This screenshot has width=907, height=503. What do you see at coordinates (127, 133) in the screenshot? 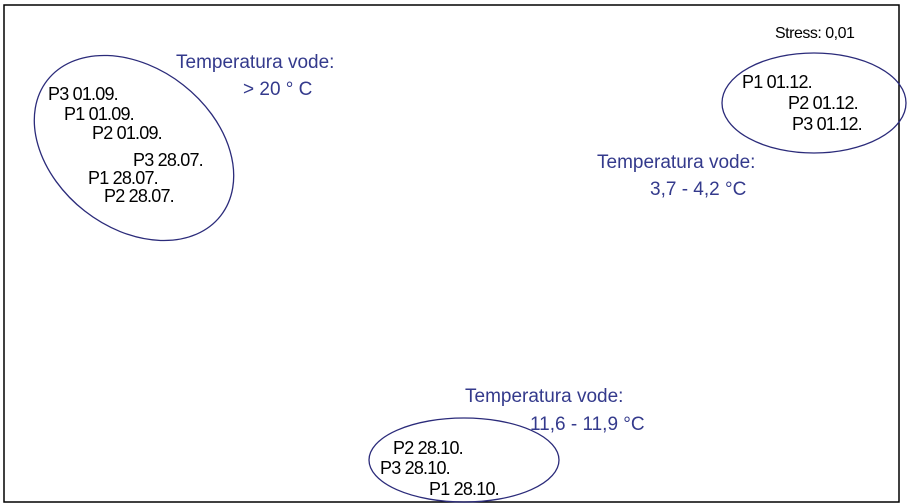
I see `sample-label: P2 01.09.` at bounding box center [127, 133].